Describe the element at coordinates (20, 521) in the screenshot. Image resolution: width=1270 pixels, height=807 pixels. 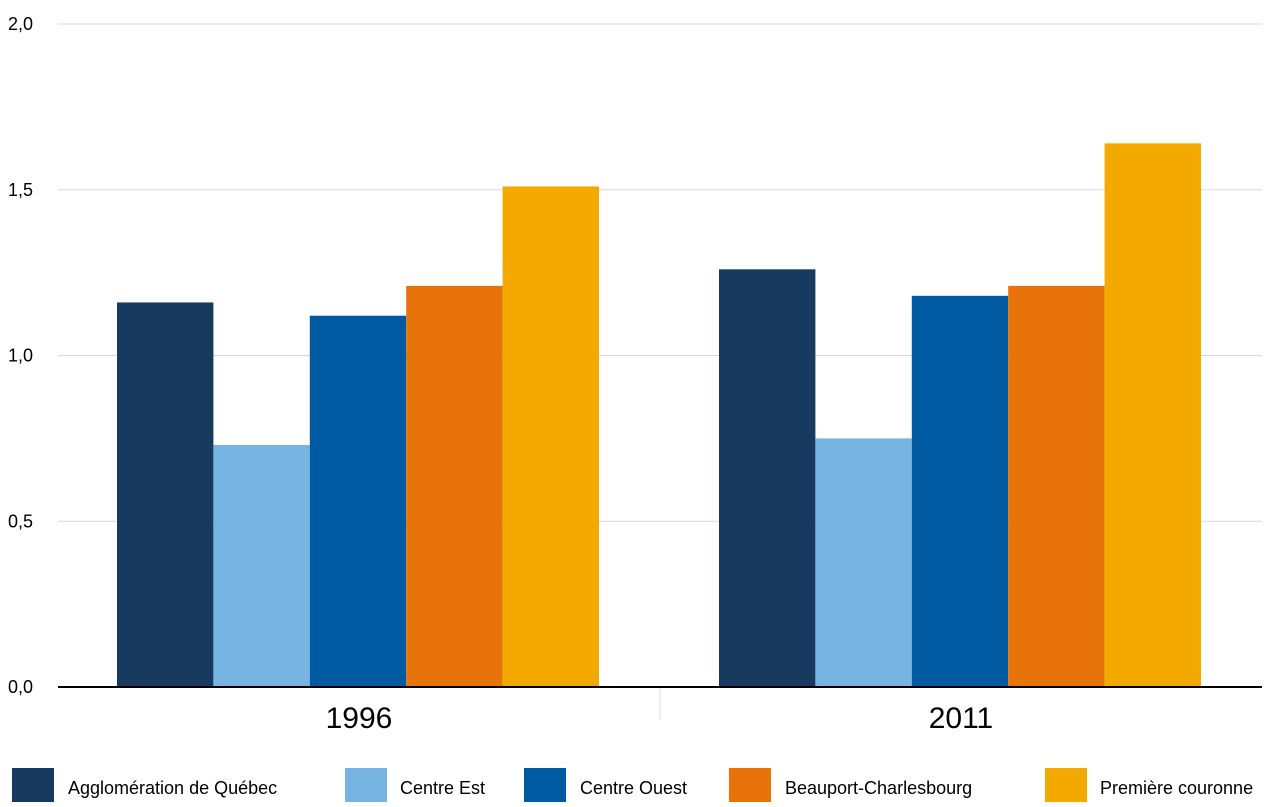
I see `y-tick-label: 0,5` at that location.